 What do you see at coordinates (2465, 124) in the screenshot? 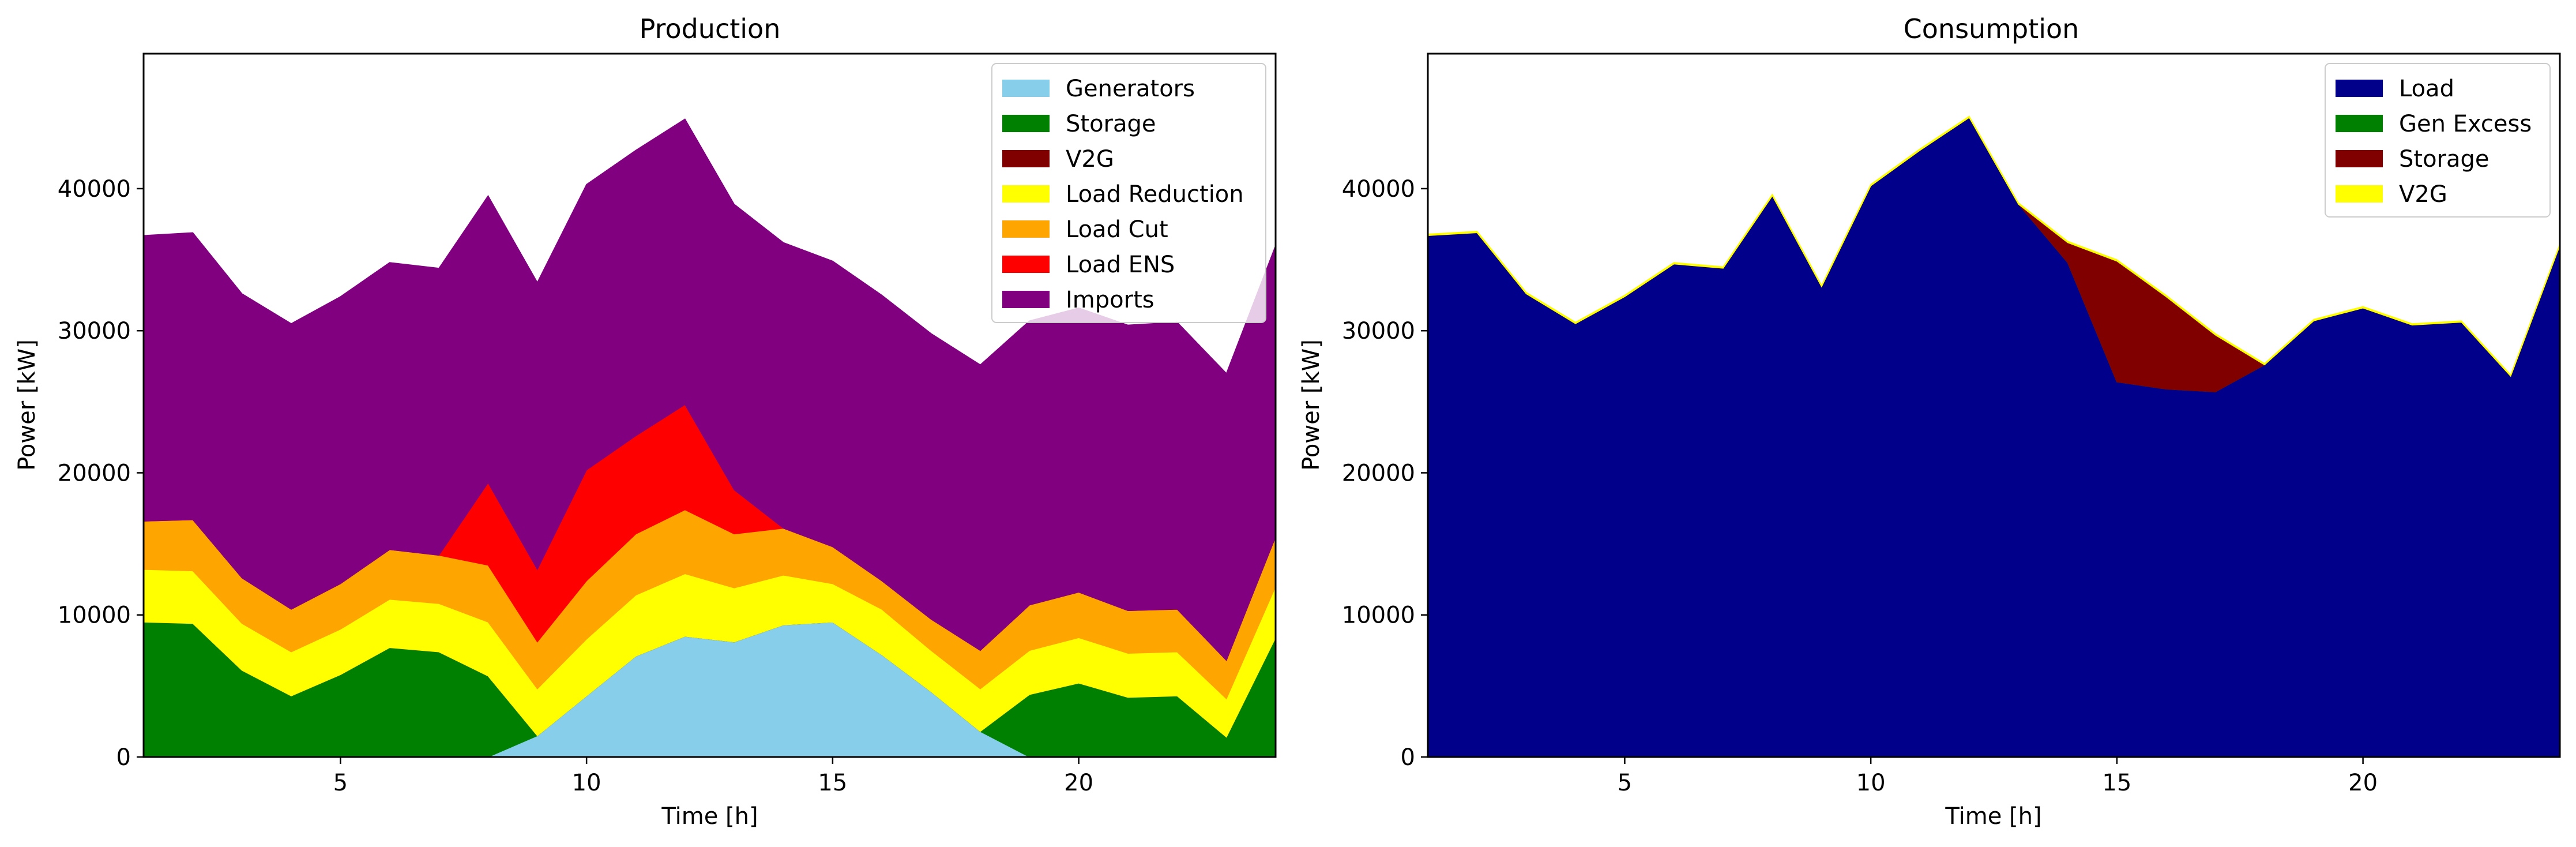
I see `consumption-legend-label-gen-excess: Gen Excess` at bounding box center [2465, 124].